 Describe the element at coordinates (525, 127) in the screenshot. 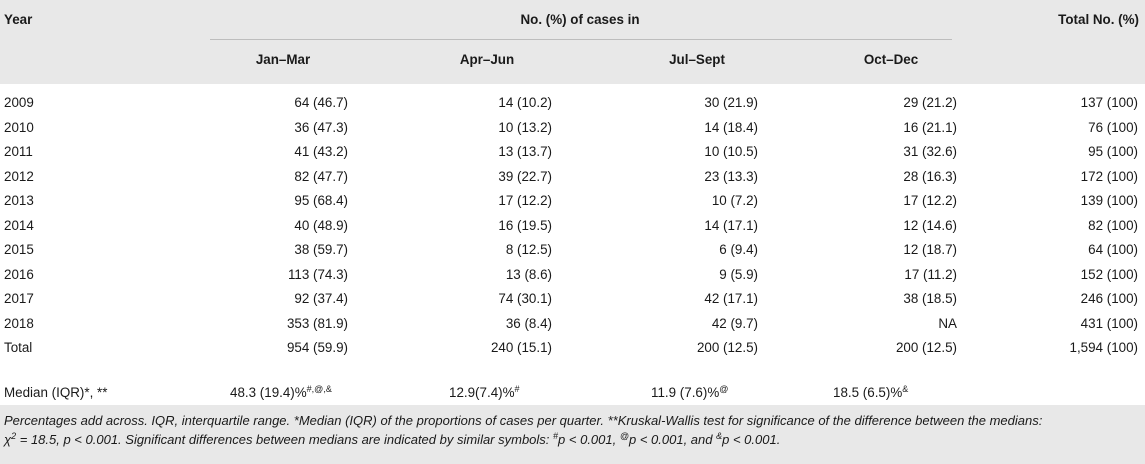

I see `cell-q2: 10 (13.2)` at that location.